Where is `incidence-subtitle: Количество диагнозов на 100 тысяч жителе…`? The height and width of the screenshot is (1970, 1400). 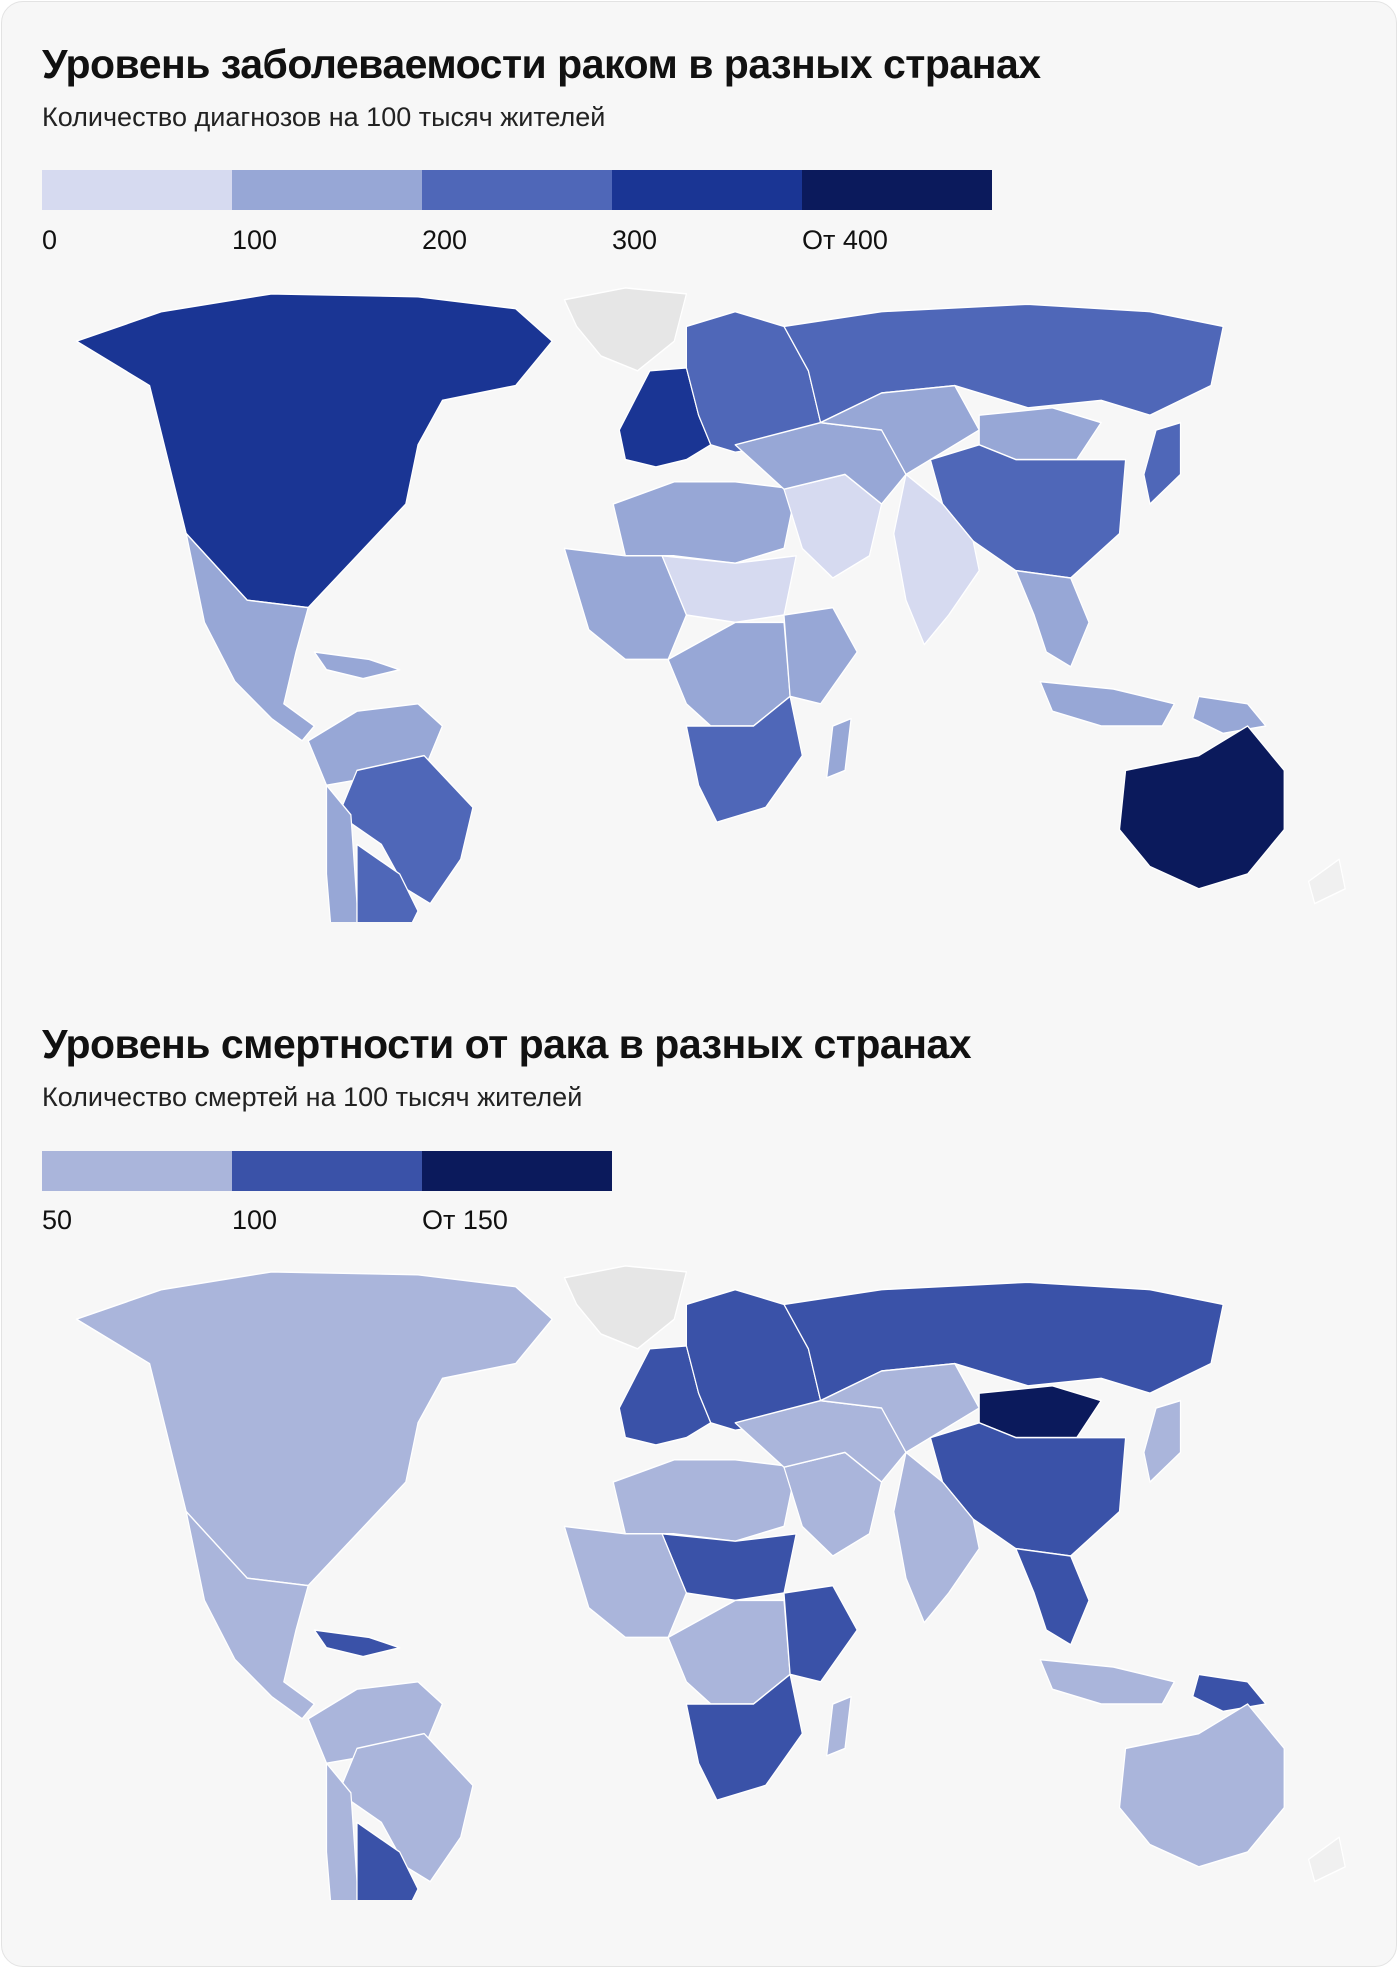 incidence-subtitle: Количество диагнозов на 100 тысяч жителе… is located at coordinates (324, 117).